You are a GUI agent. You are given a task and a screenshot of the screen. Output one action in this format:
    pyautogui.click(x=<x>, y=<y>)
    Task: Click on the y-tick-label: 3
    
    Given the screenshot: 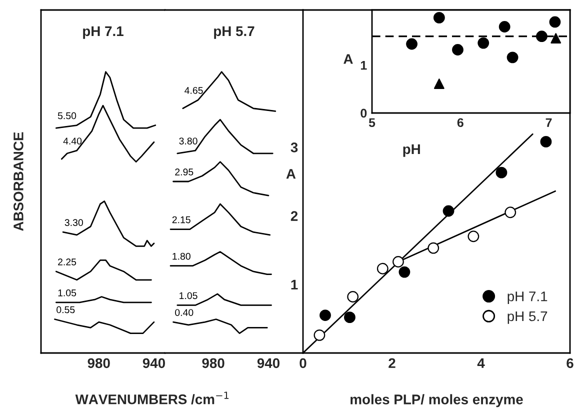 What is the action you would take?
    pyautogui.click(x=294, y=147)
    